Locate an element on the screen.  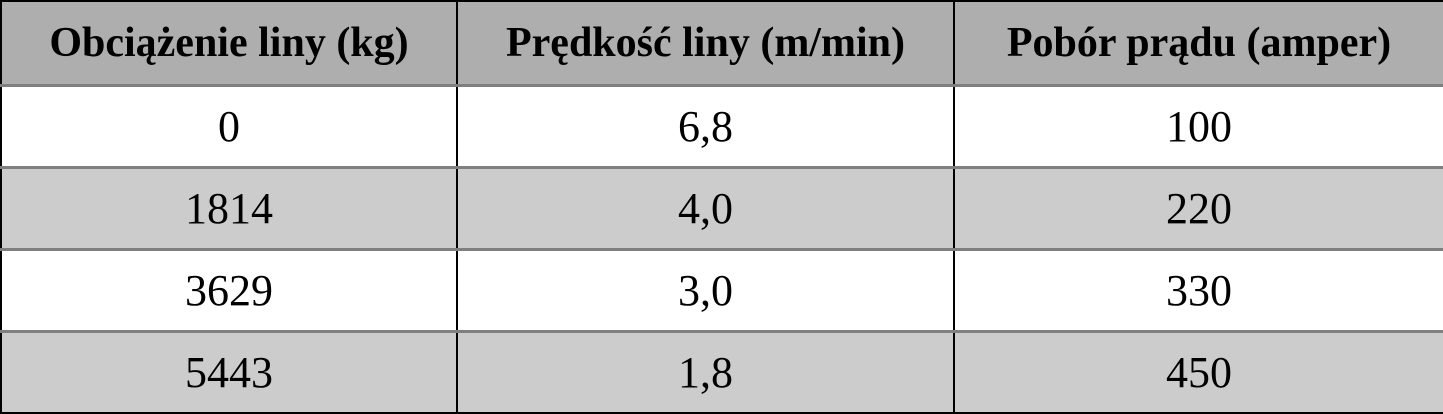
cell-current-draw: 330 is located at coordinates (1198, 290).